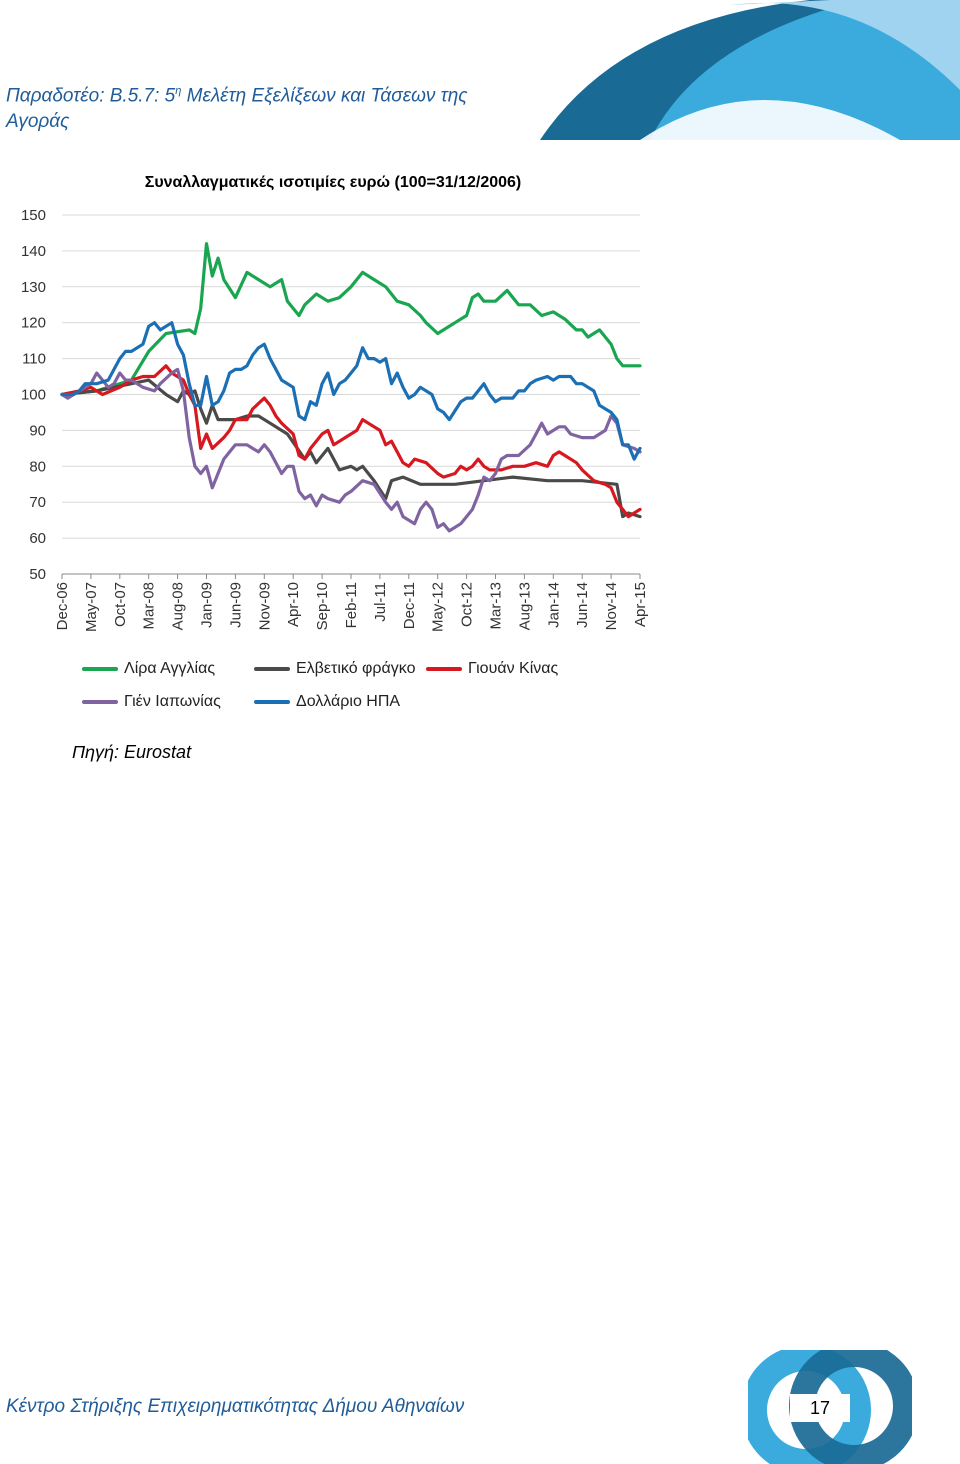  What do you see at coordinates (33, 287) in the screenshot?
I see `y-tick-label: 130` at bounding box center [33, 287].